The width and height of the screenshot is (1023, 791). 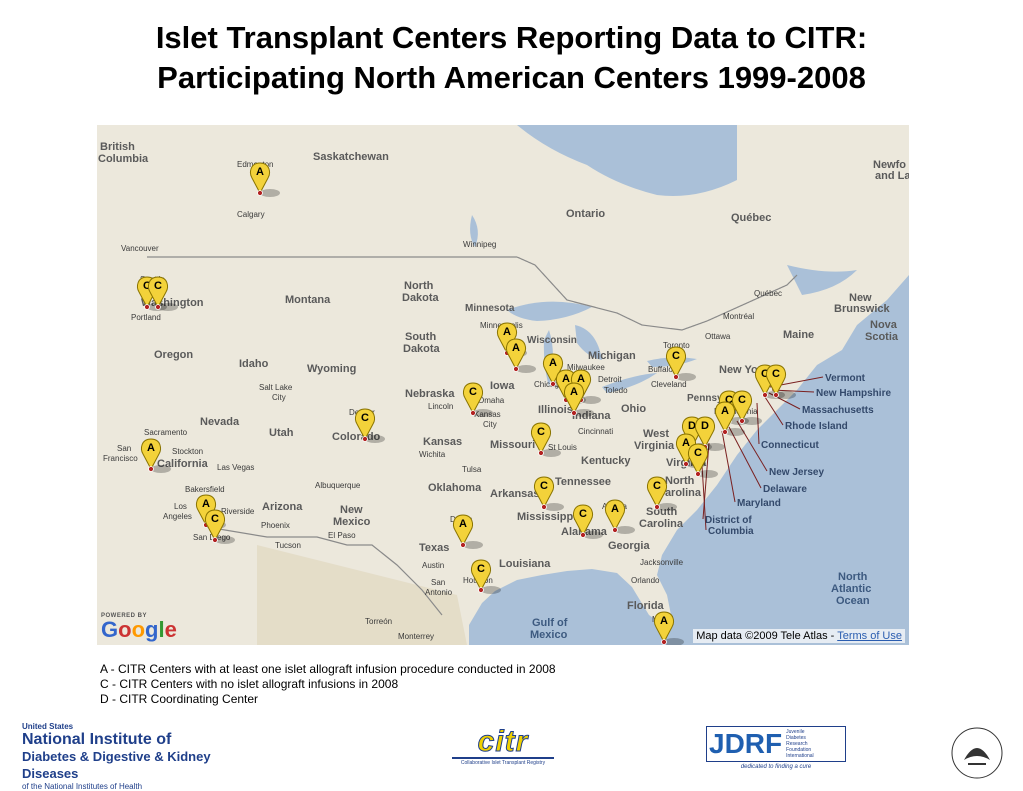 What do you see at coordinates (629, 546) in the screenshot?
I see `map-label: Georgia` at bounding box center [629, 546].